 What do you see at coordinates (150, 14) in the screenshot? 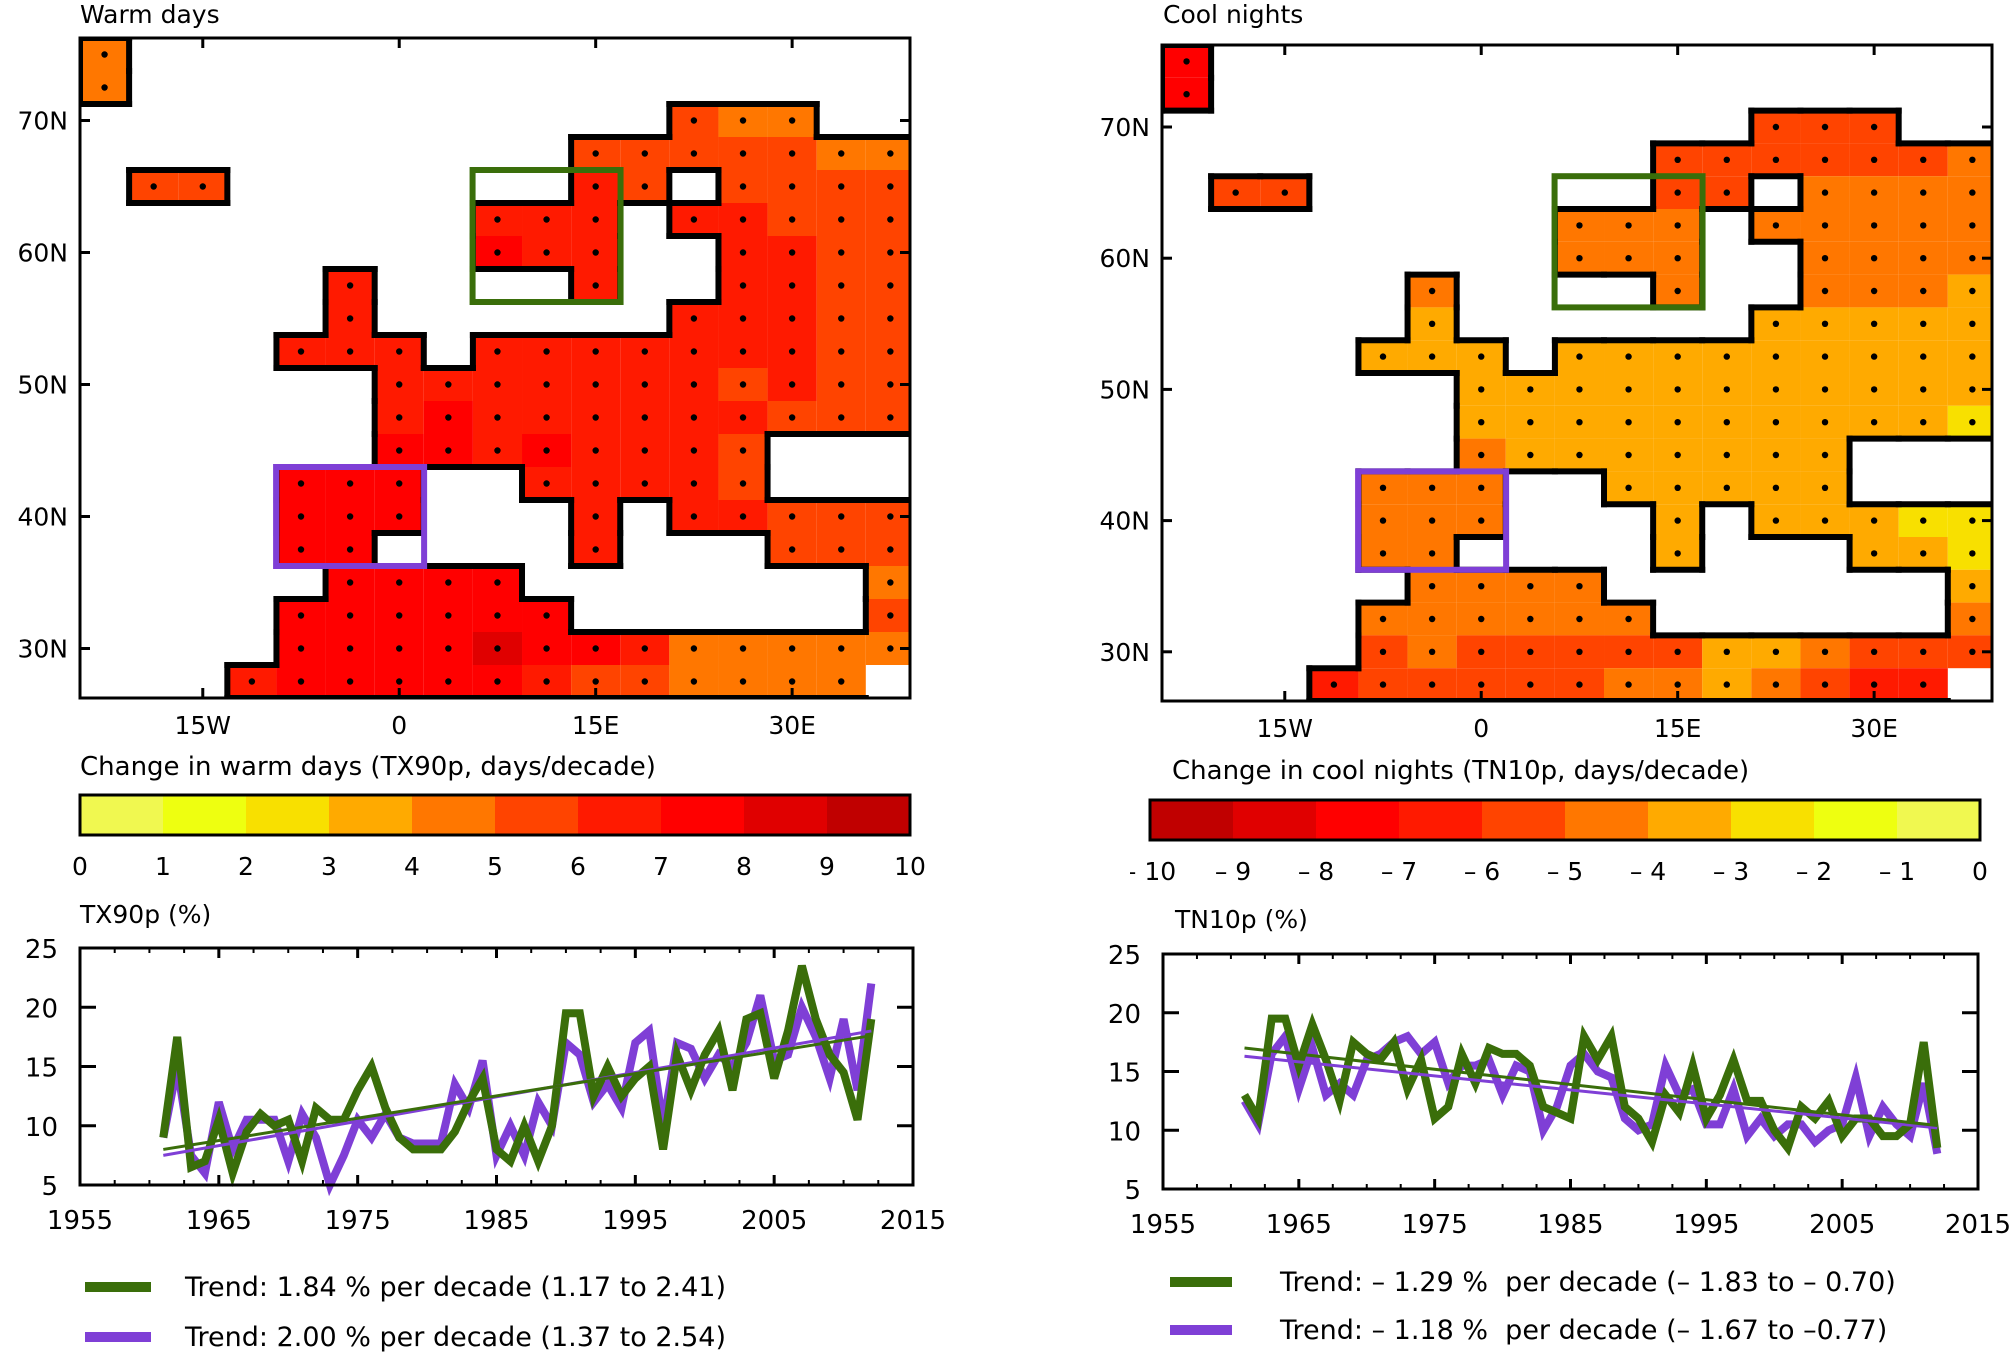
I see `warm-map-title: Warm days` at bounding box center [150, 14].